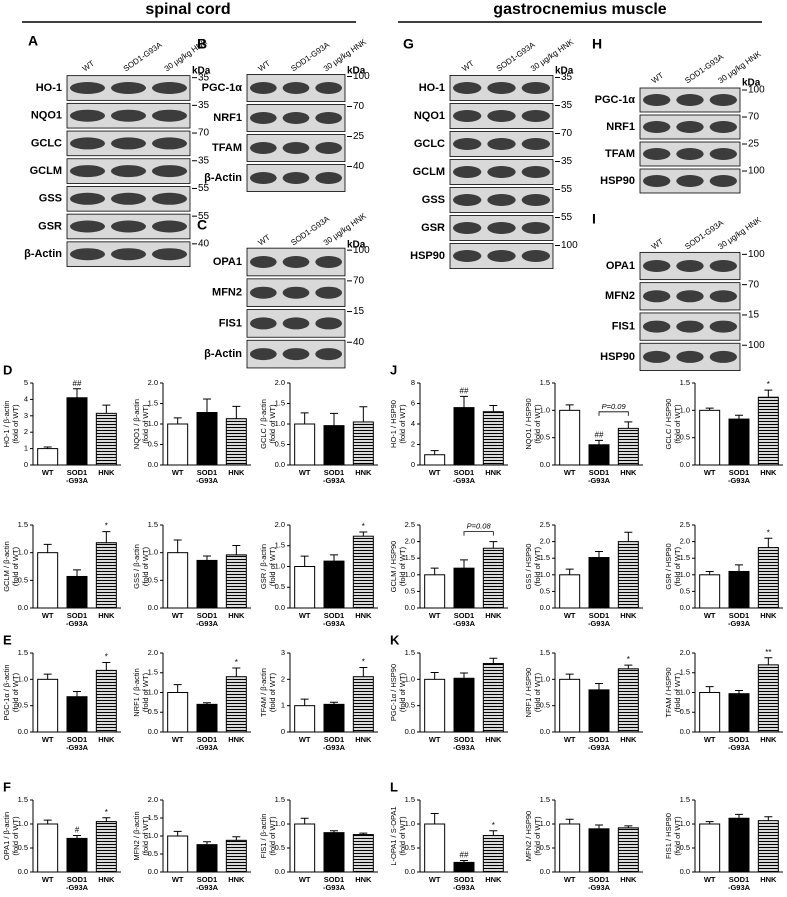 The height and width of the screenshot is (897, 787). I want to click on y-axis-label: L-OPA1 / S-OPA1, so click(393, 835).